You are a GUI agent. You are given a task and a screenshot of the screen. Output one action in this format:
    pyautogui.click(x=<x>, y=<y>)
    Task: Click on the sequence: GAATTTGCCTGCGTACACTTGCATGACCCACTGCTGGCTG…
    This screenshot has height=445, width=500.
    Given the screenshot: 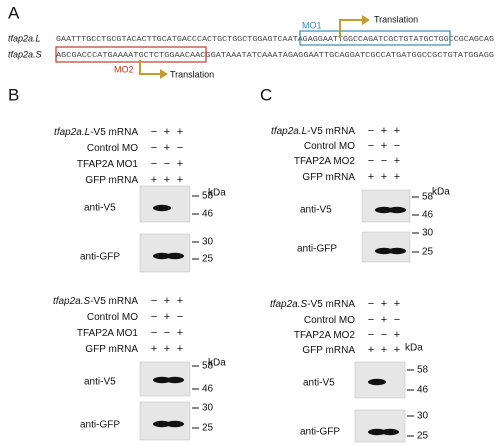 What is the action you would take?
    pyautogui.click(x=275, y=40)
    